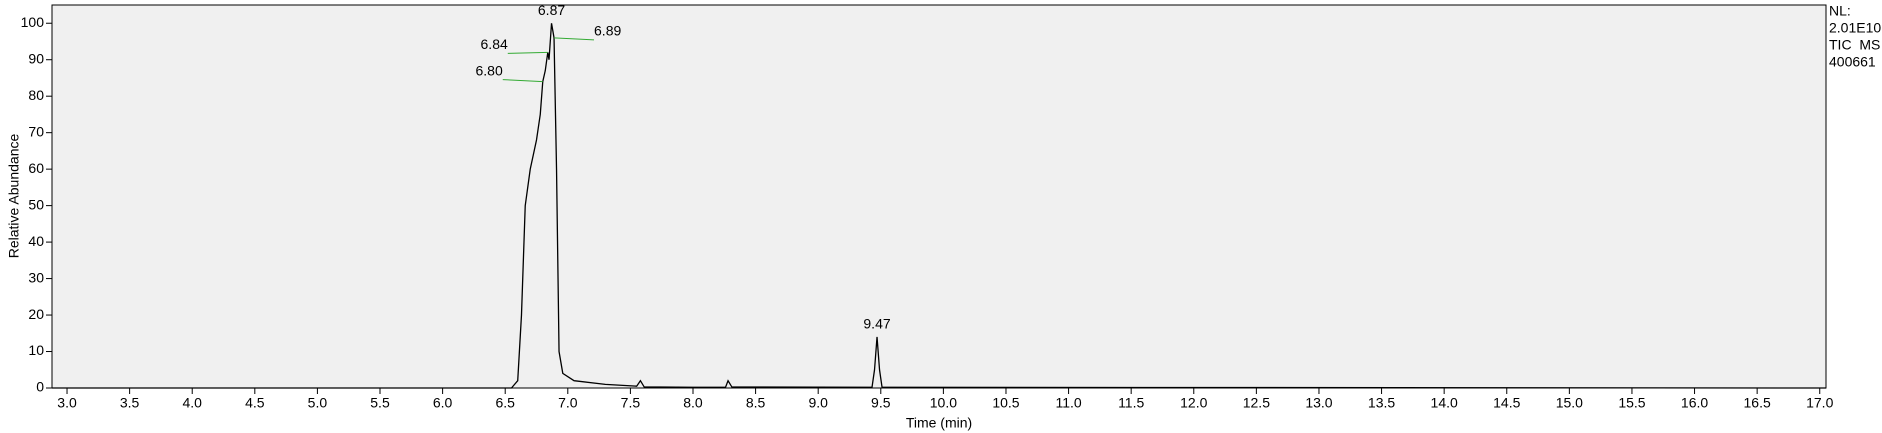  I want to click on x-tick-label: 11.0, so click(1068, 403).